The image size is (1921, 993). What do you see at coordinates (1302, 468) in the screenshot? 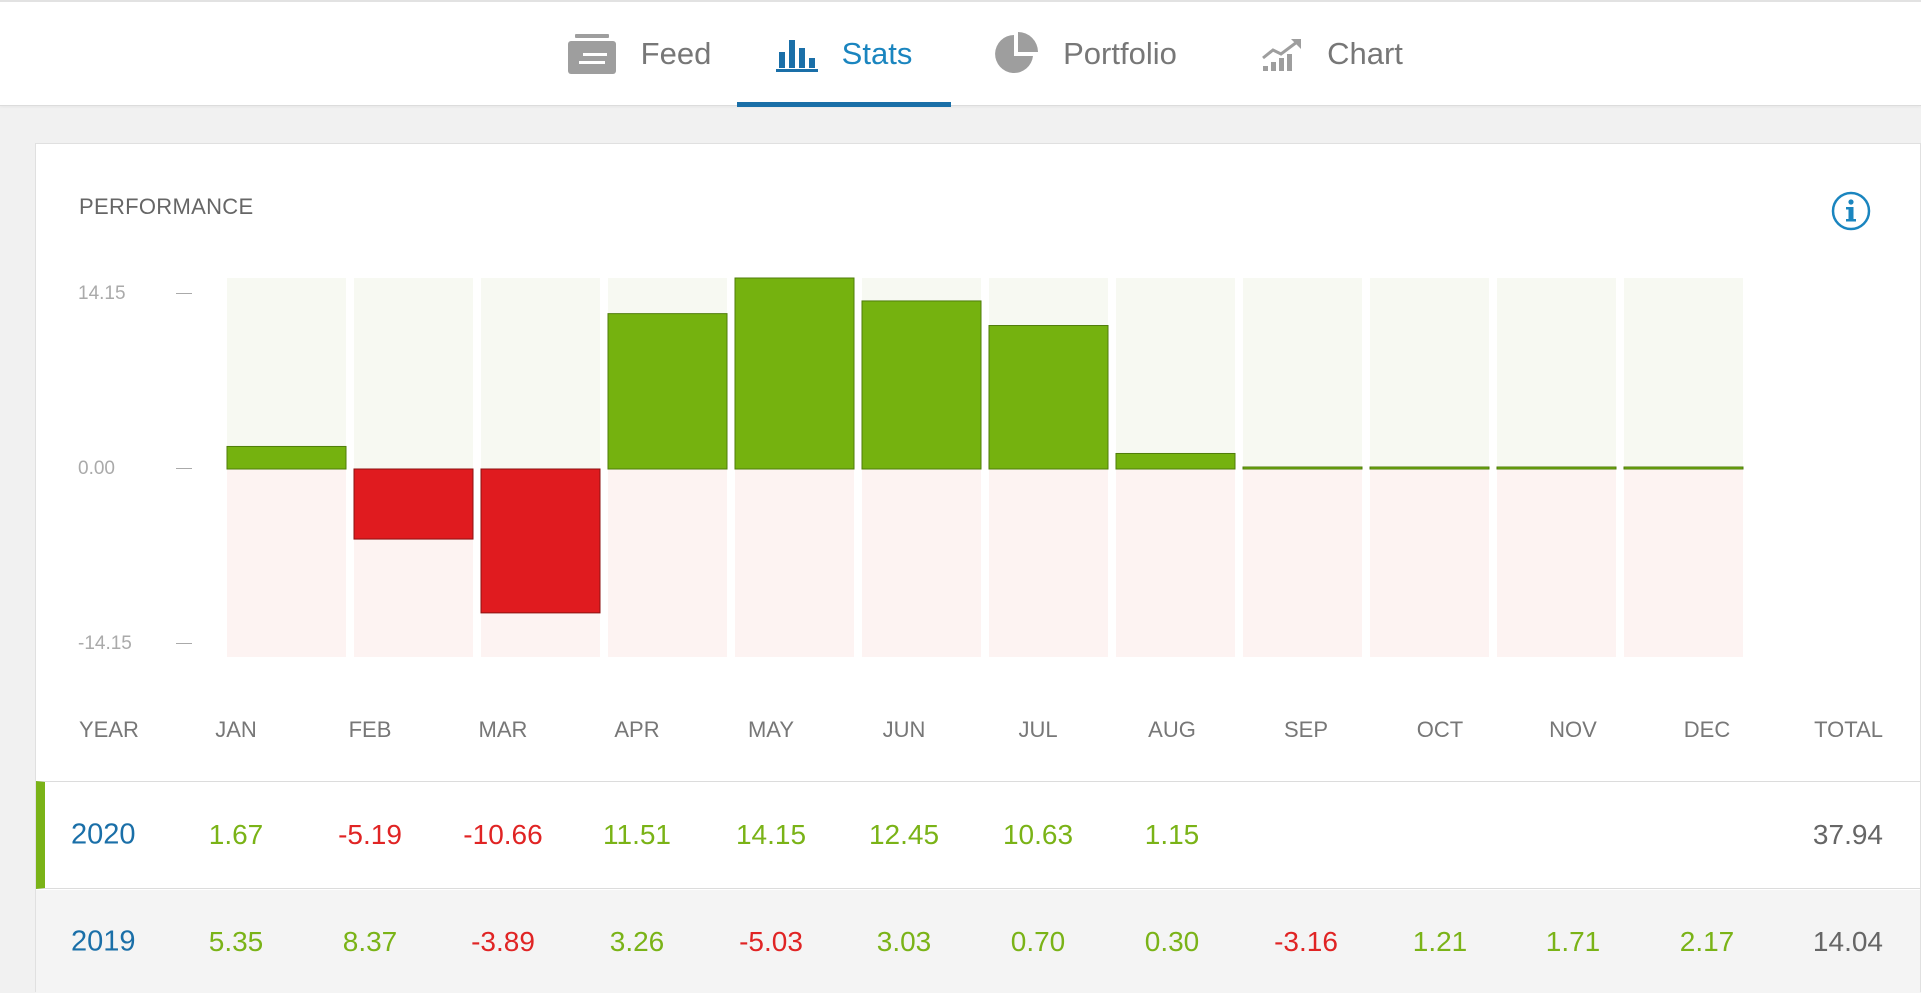
I see `bar-sep` at bounding box center [1302, 468].